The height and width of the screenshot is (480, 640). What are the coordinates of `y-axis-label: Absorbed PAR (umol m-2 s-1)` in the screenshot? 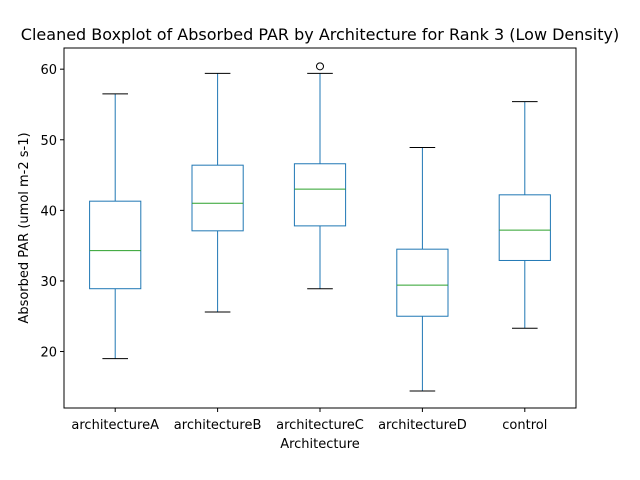 It's located at (24, 227).